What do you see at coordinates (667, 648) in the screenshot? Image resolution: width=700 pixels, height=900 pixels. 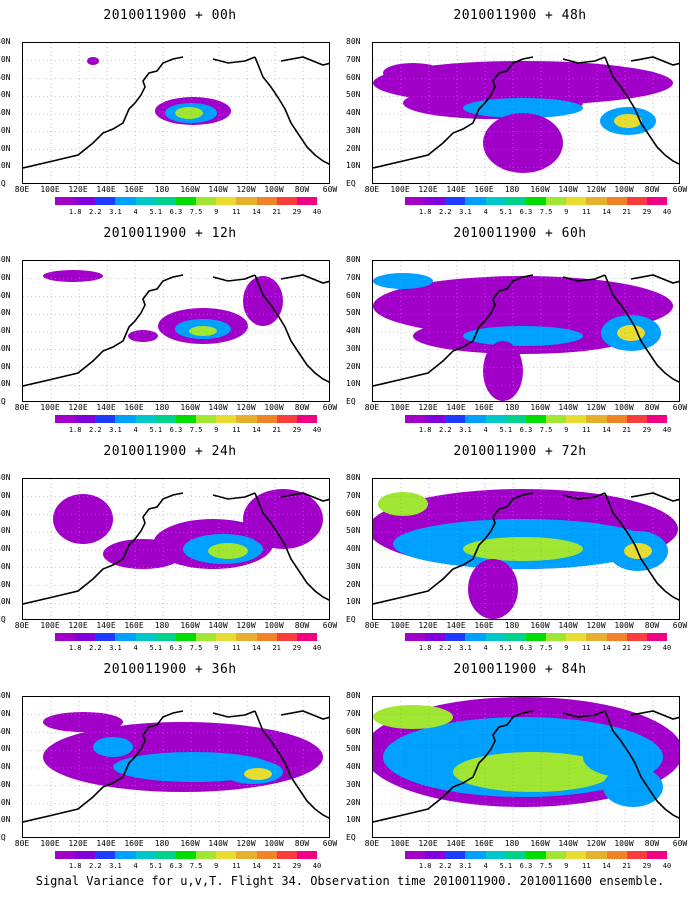 I see `colorbar-label: 40` at bounding box center [667, 648].